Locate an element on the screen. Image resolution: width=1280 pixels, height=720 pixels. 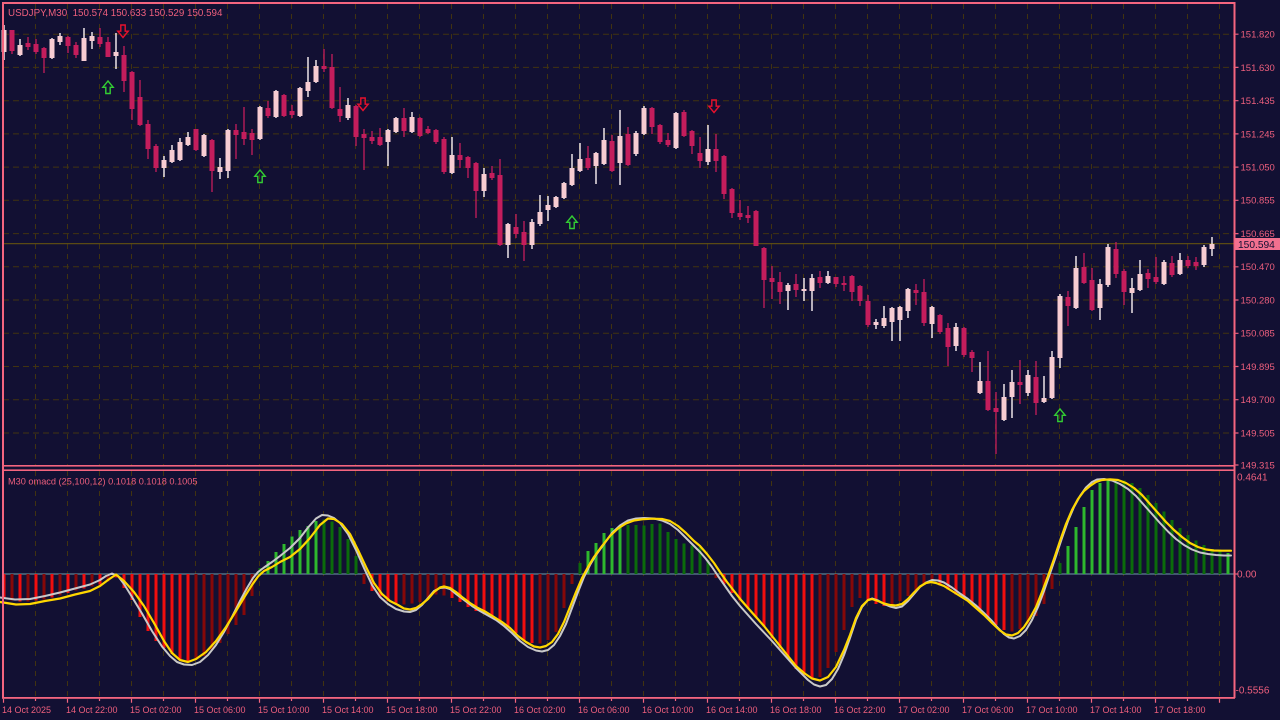
svg-text: 151.245 is located at coordinates (1258, 134).